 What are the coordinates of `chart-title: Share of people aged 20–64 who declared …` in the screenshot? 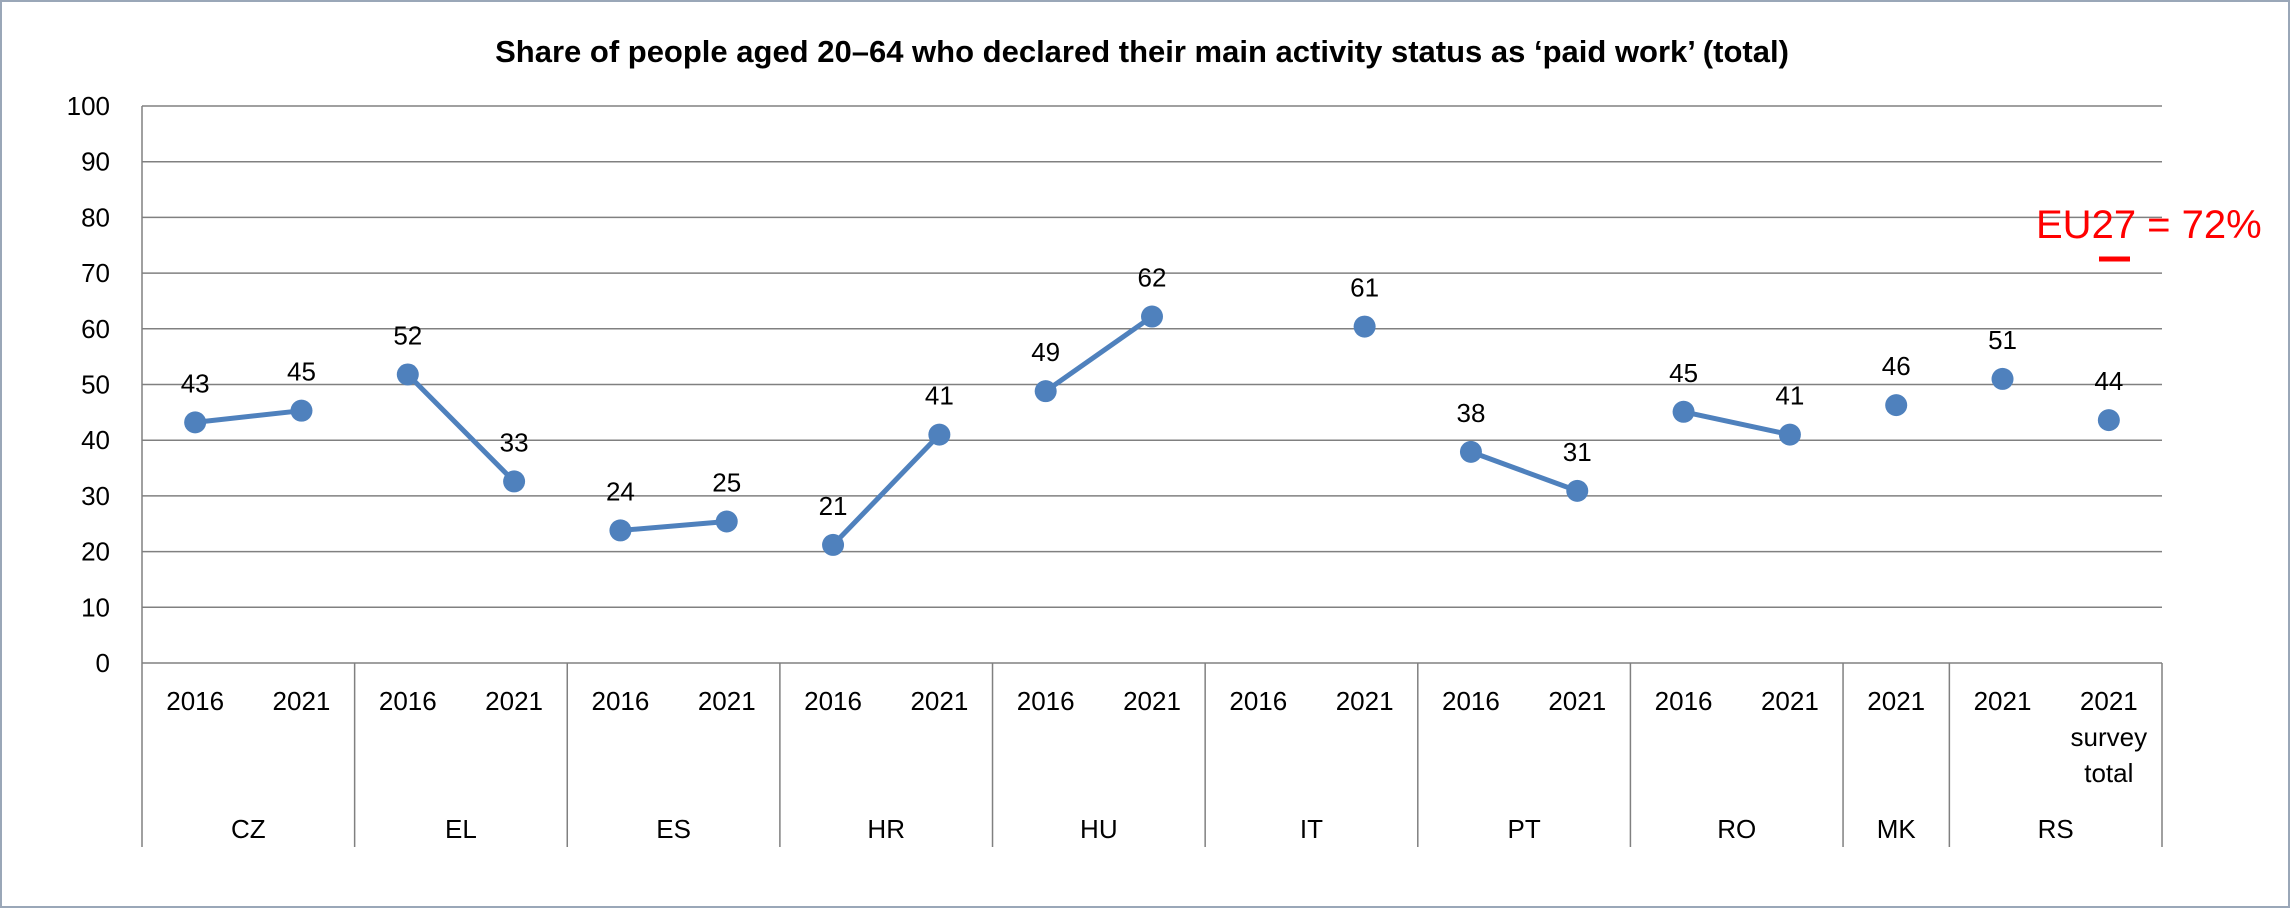 It's located at (1142, 51).